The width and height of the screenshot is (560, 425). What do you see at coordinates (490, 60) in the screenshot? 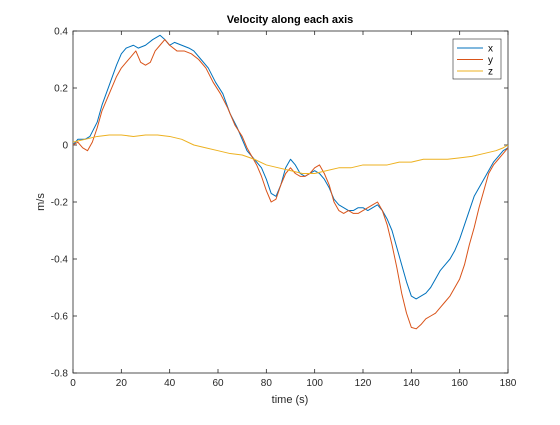
I see `legend-label-y: y` at bounding box center [490, 60].